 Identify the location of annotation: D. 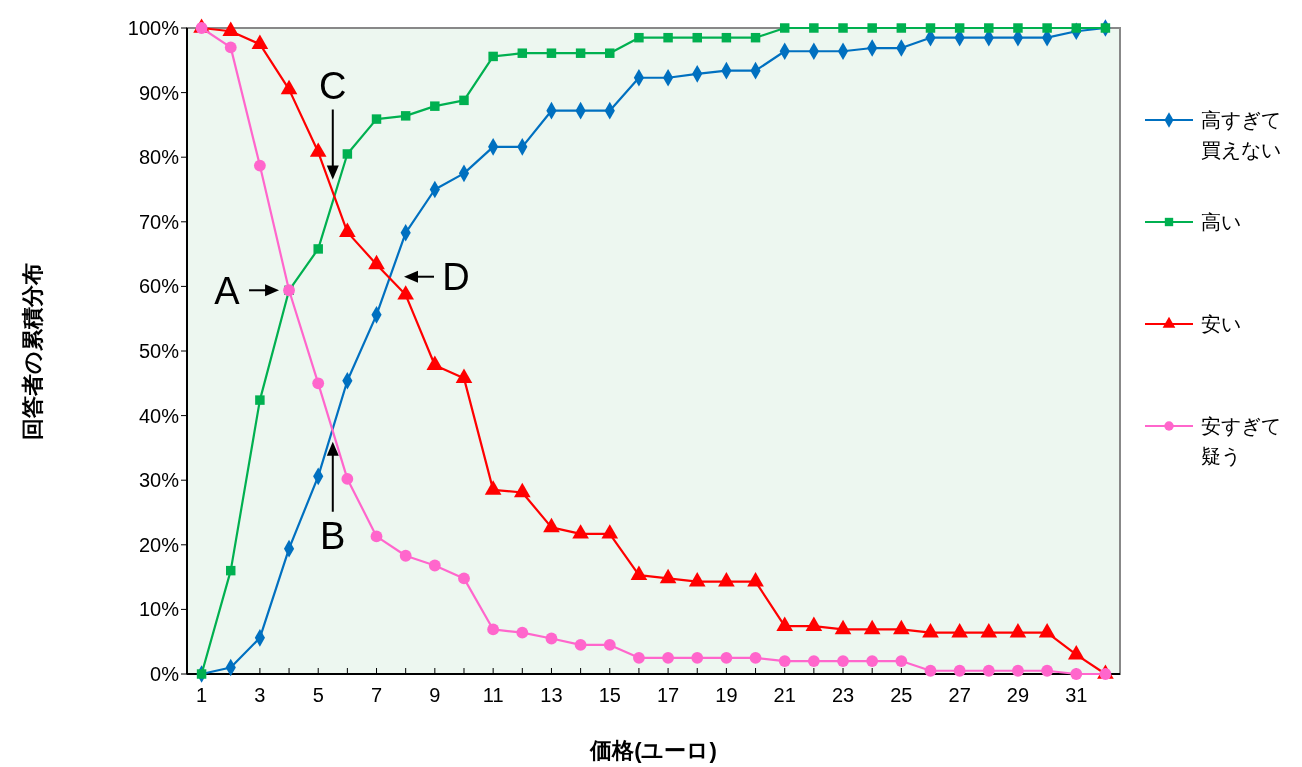
(456, 277).